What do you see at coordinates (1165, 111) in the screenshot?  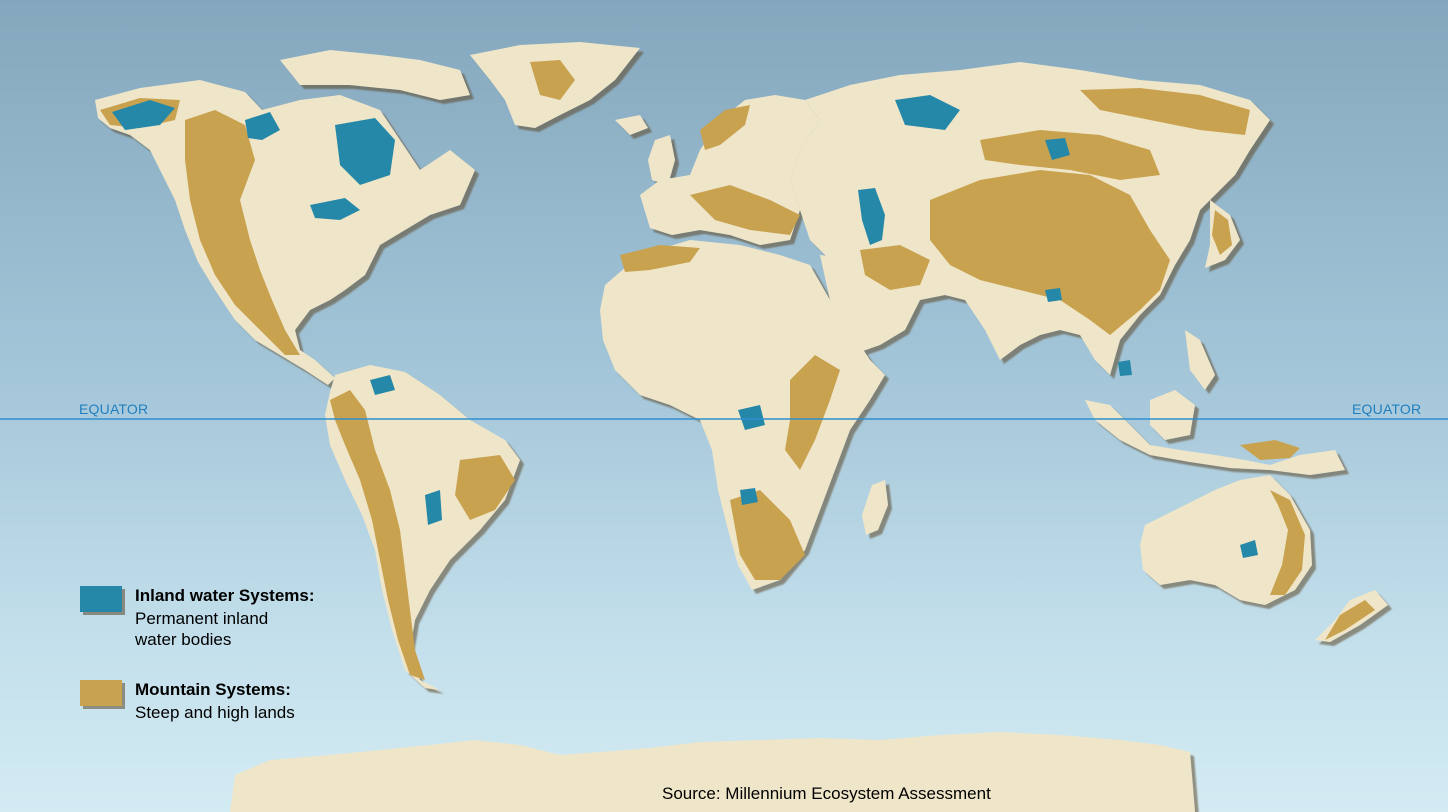 I see `siberian-mountains` at bounding box center [1165, 111].